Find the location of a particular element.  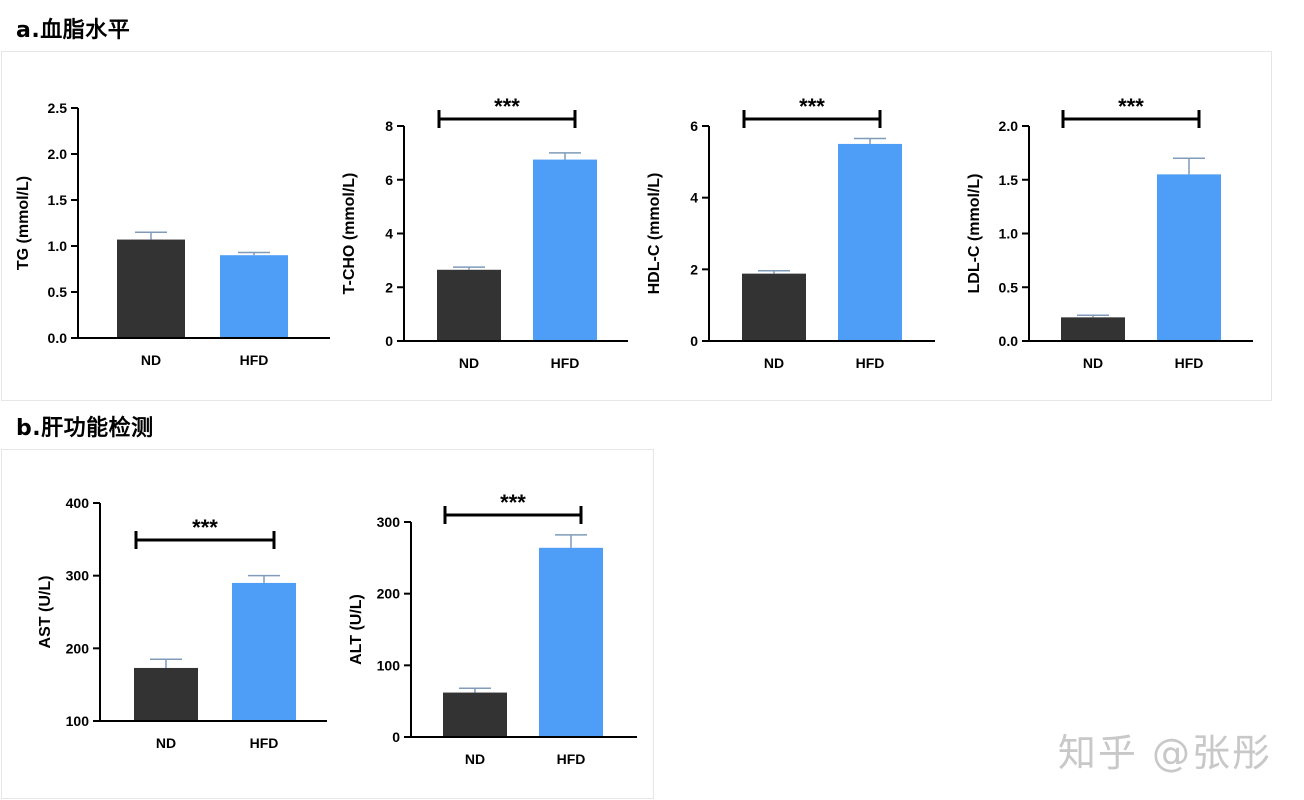

chart1-ytick-label: 0.0 is located at coordinates (58, 338).